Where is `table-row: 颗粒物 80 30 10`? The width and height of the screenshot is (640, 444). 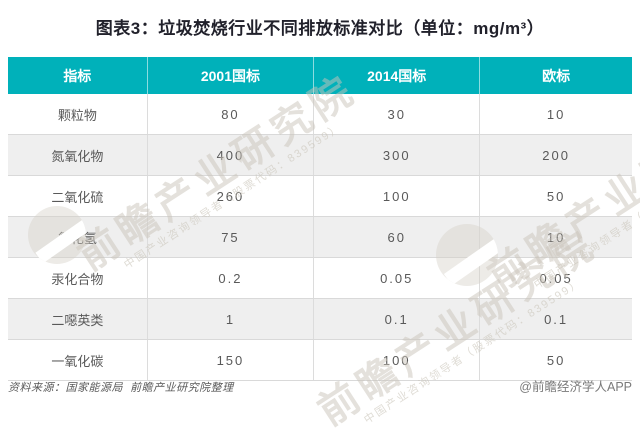 table-row: 颗粒物 80 30 10 is located at coordinates (320, 114).